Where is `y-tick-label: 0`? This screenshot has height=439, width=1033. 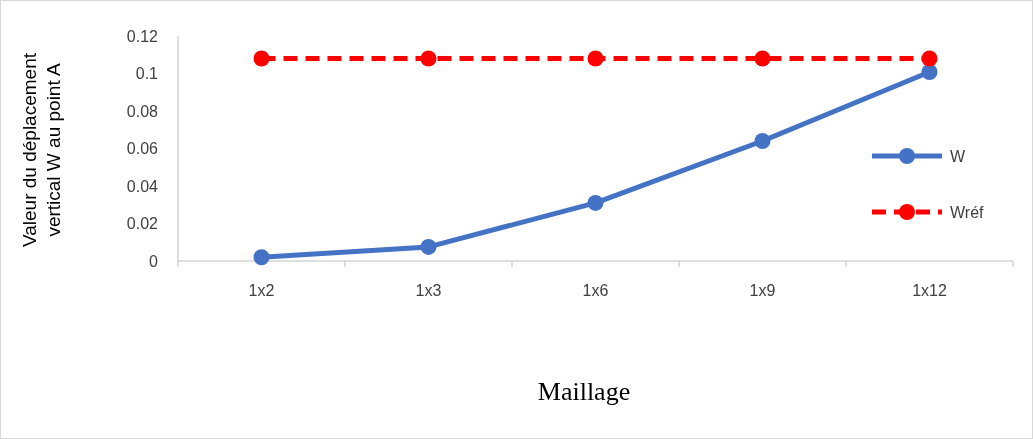 y-tick-label: 0 is located at coordinates (154, 261).